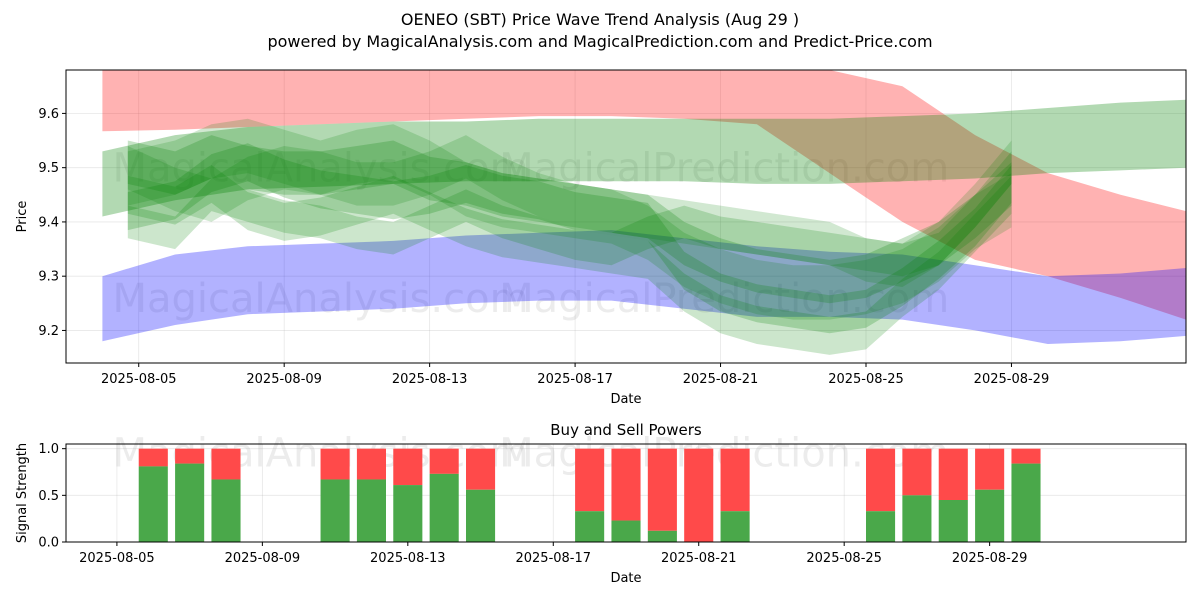 Image resolution: width=1200 pixels, height=600 pixels. Describe the element at coordinates (48, 449) in the screenshot. I see `bar-y-tick-label-2: 1.0` at that location.